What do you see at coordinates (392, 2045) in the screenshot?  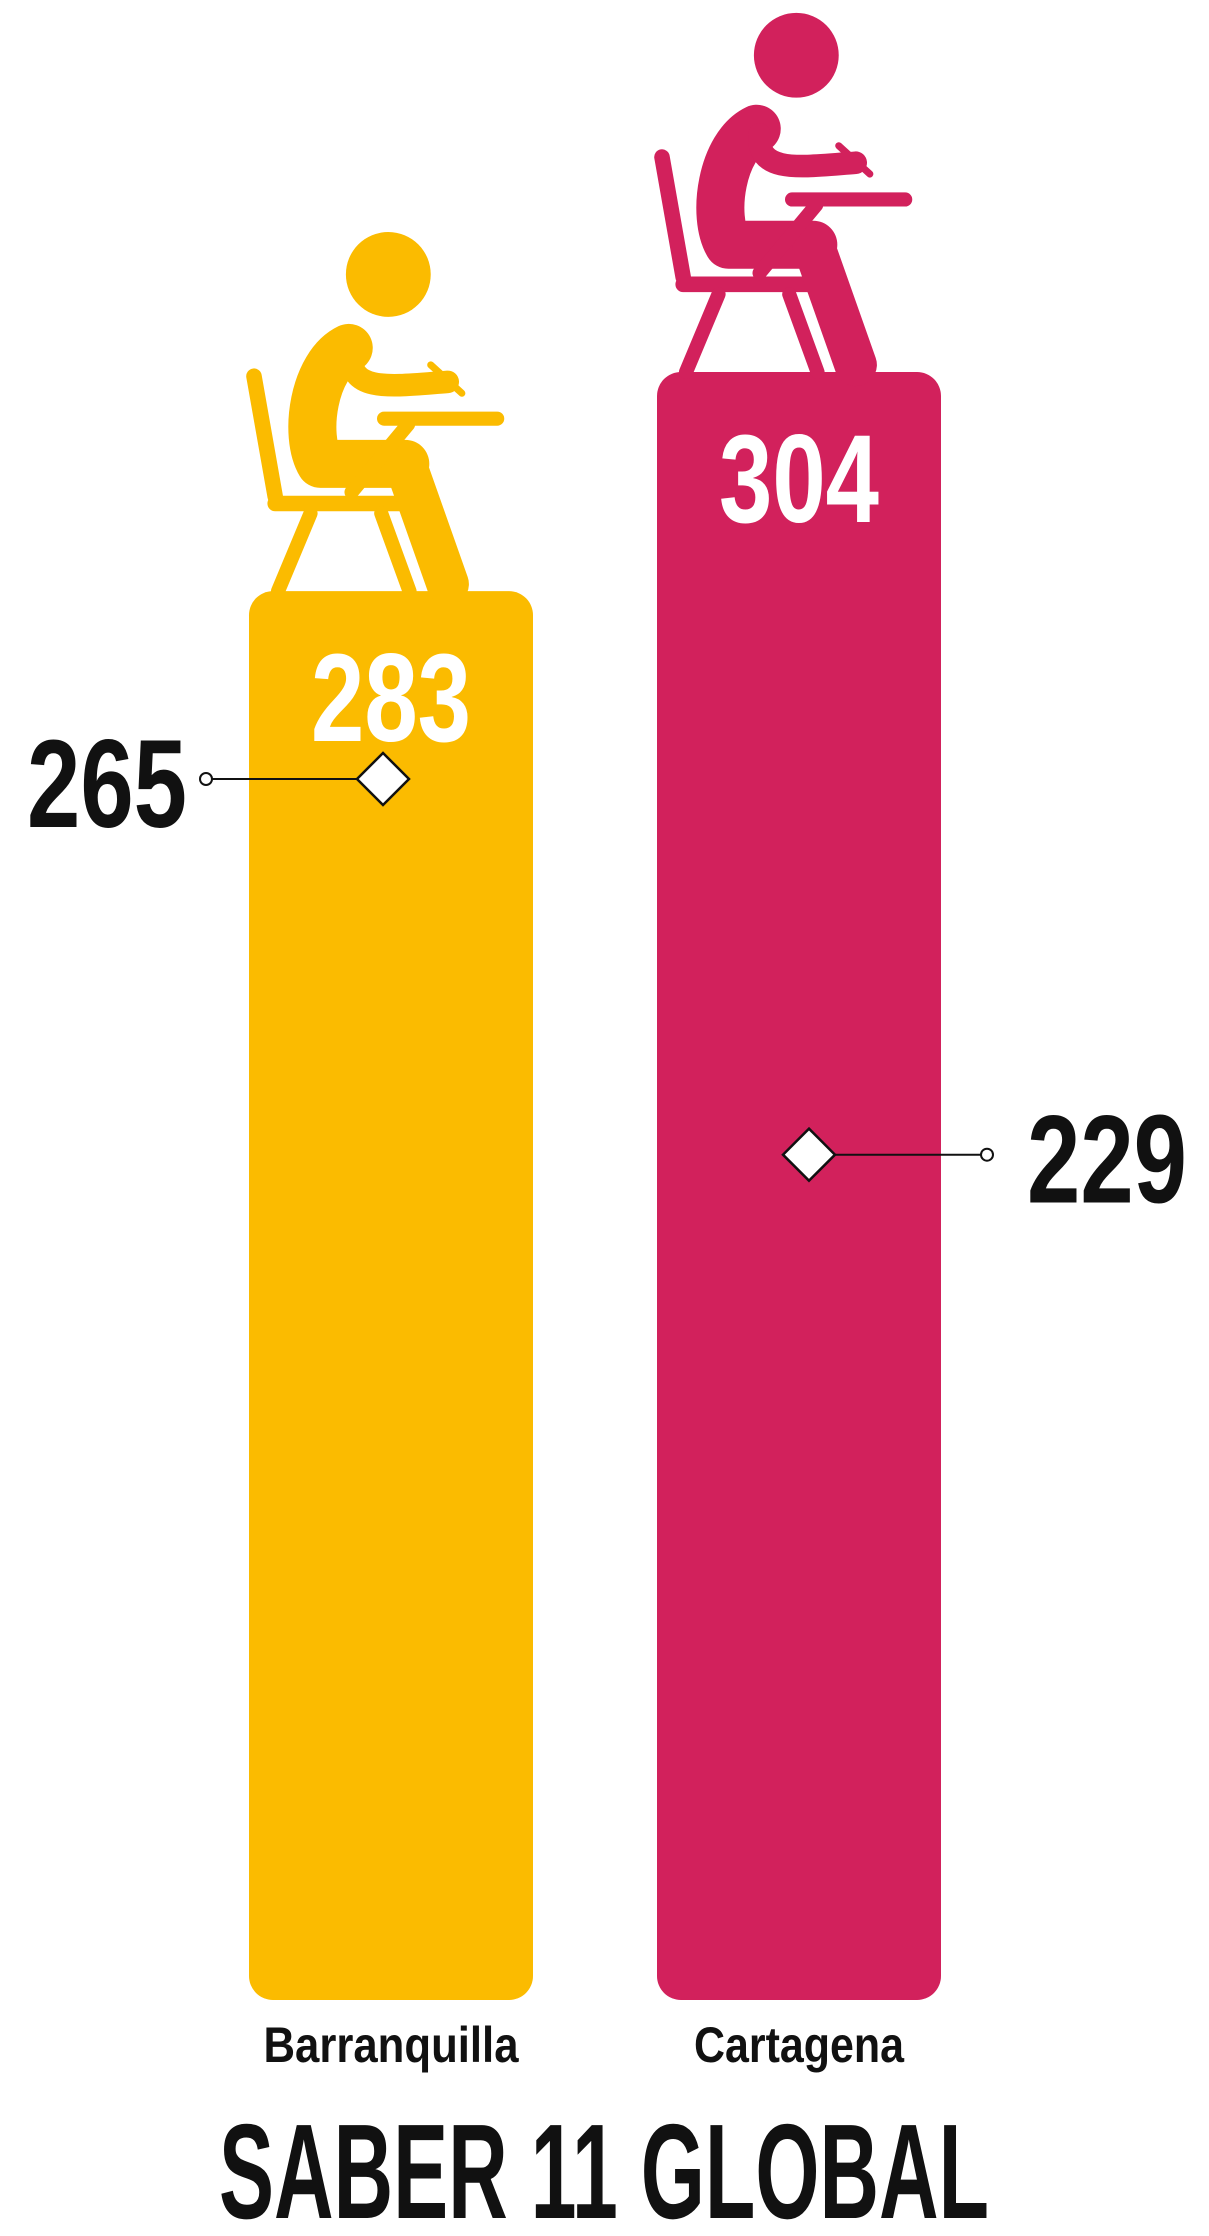 I see `x-tick-label: Barranquilla` at bounding box center [392, 2045].